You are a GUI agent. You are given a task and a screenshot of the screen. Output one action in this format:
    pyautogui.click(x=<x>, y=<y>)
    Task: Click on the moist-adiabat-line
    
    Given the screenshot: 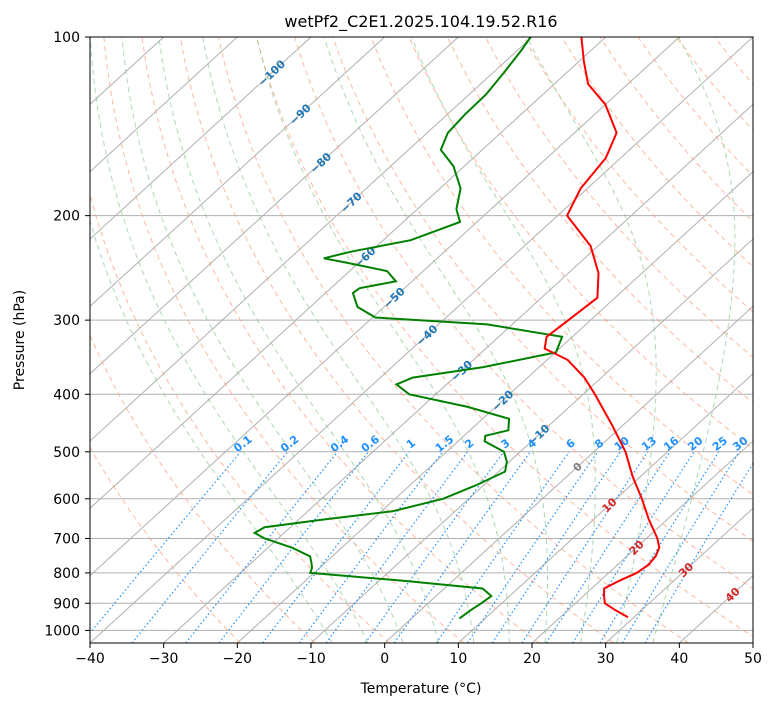 What is the action you would take?
    pyautogui.click(x=694, y=340)
    